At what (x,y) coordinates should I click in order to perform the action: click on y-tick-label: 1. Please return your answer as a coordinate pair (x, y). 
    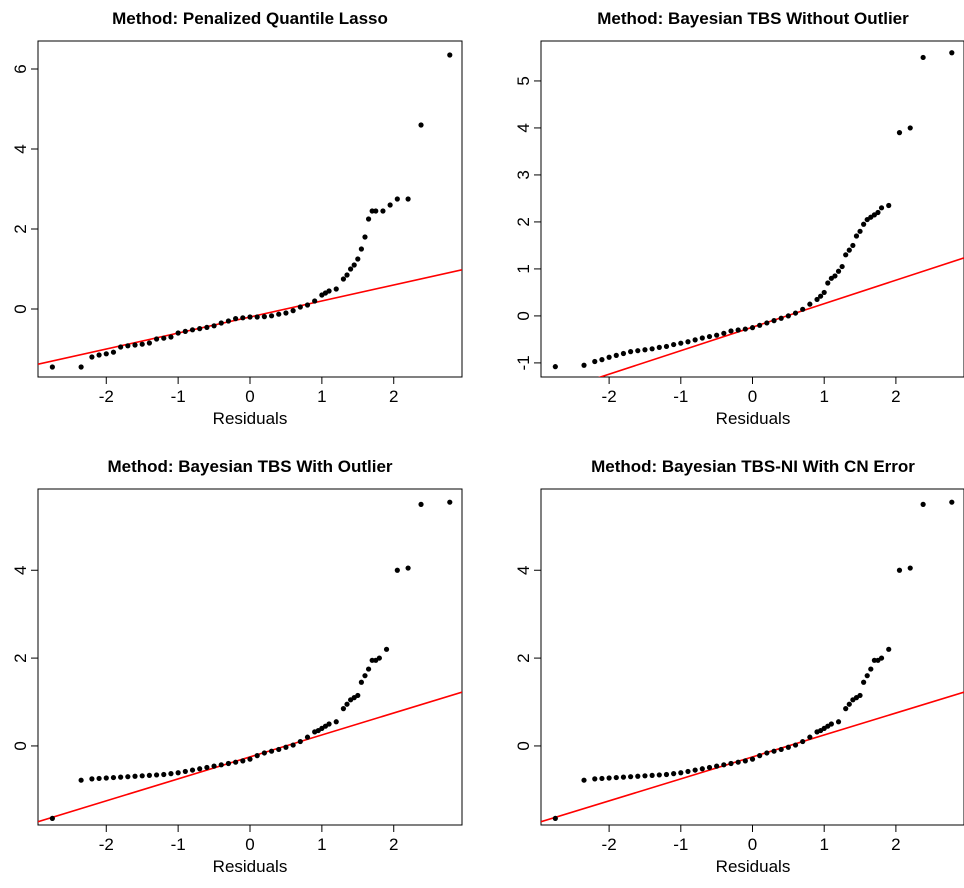
    Looking at the image, I should click on (523, 268).